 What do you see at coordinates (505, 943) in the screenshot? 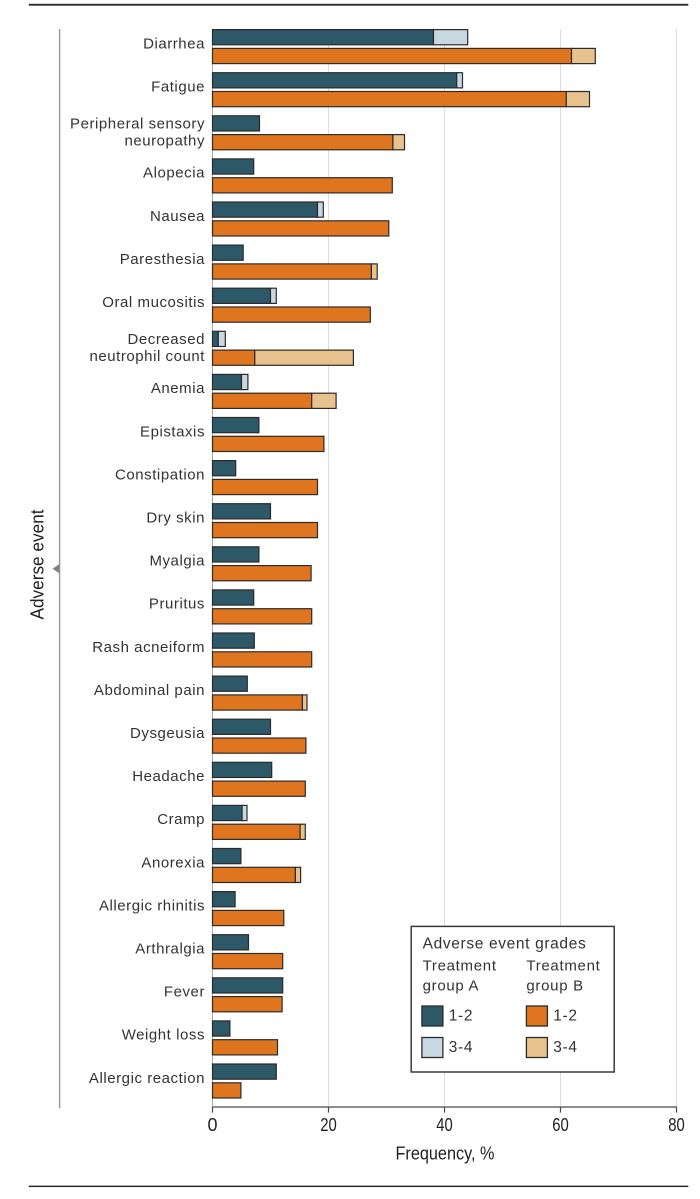
I see `svg-text: Adverse event grades` at bounding box center [505, 943].